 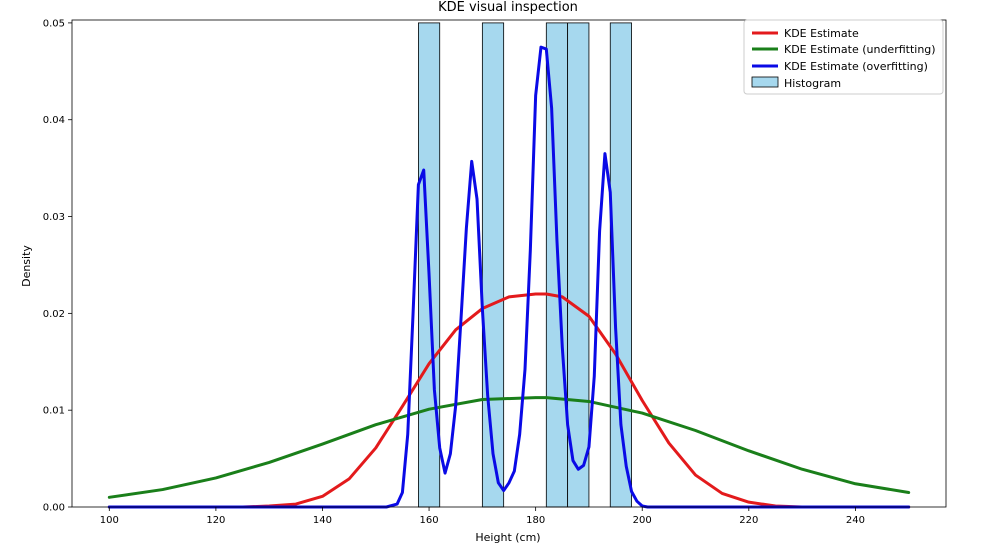 What do you see at coordinates (765, 82) in the screenshot?
I see `legend-swatch-histogram` at bounding box center [765, 82].